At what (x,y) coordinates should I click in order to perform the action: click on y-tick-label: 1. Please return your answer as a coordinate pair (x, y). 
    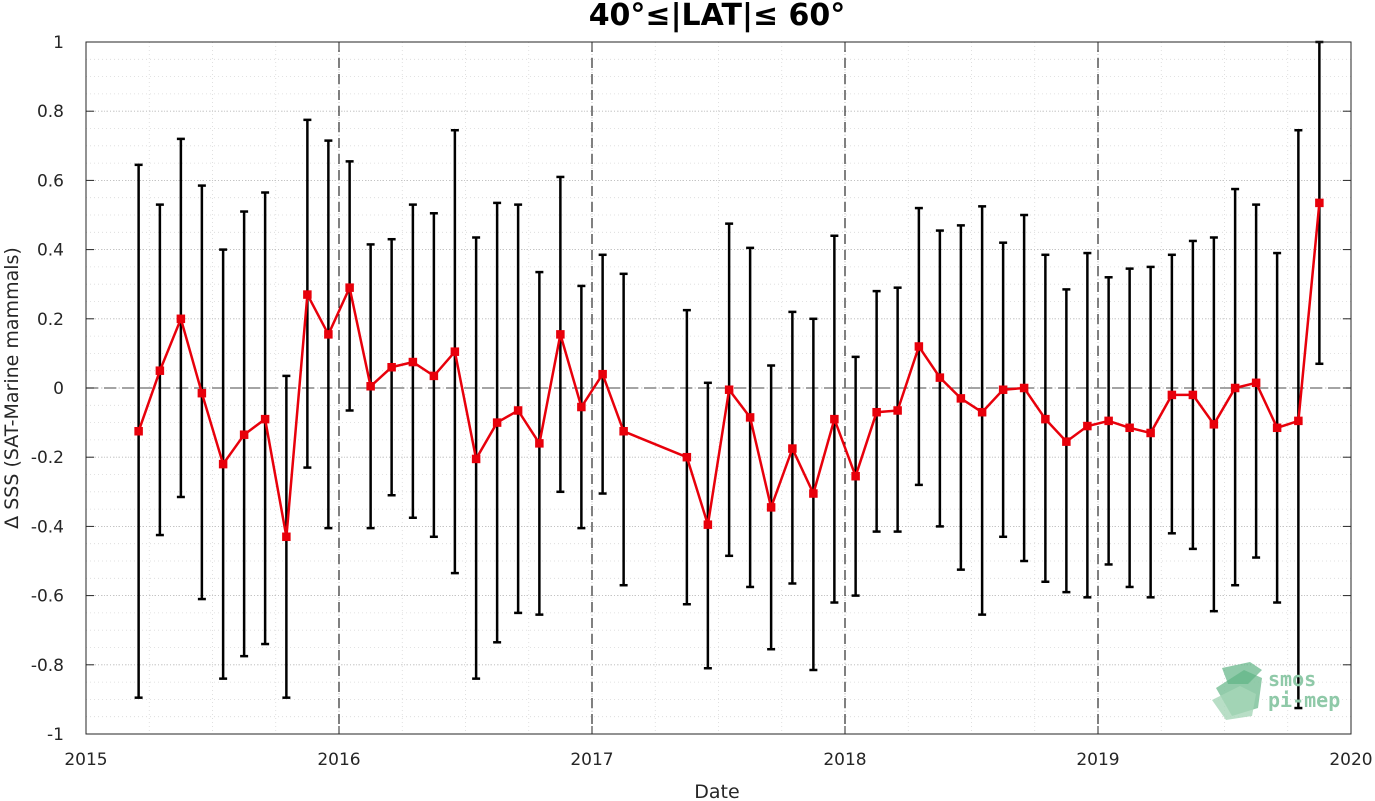
    Looking at the image, I should click on (58, 43).